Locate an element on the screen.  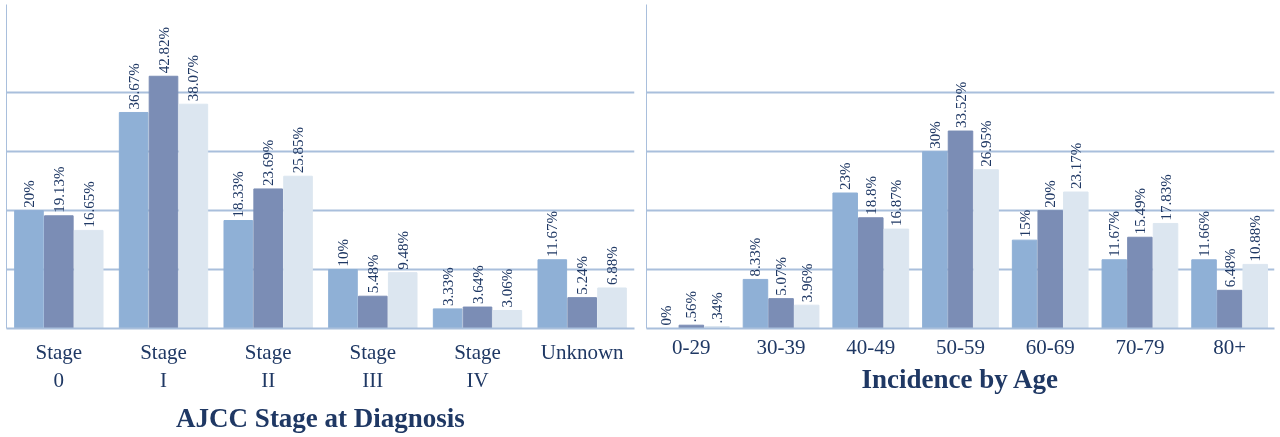
data-label: 17.83% is located at coordinates (1165, 197).